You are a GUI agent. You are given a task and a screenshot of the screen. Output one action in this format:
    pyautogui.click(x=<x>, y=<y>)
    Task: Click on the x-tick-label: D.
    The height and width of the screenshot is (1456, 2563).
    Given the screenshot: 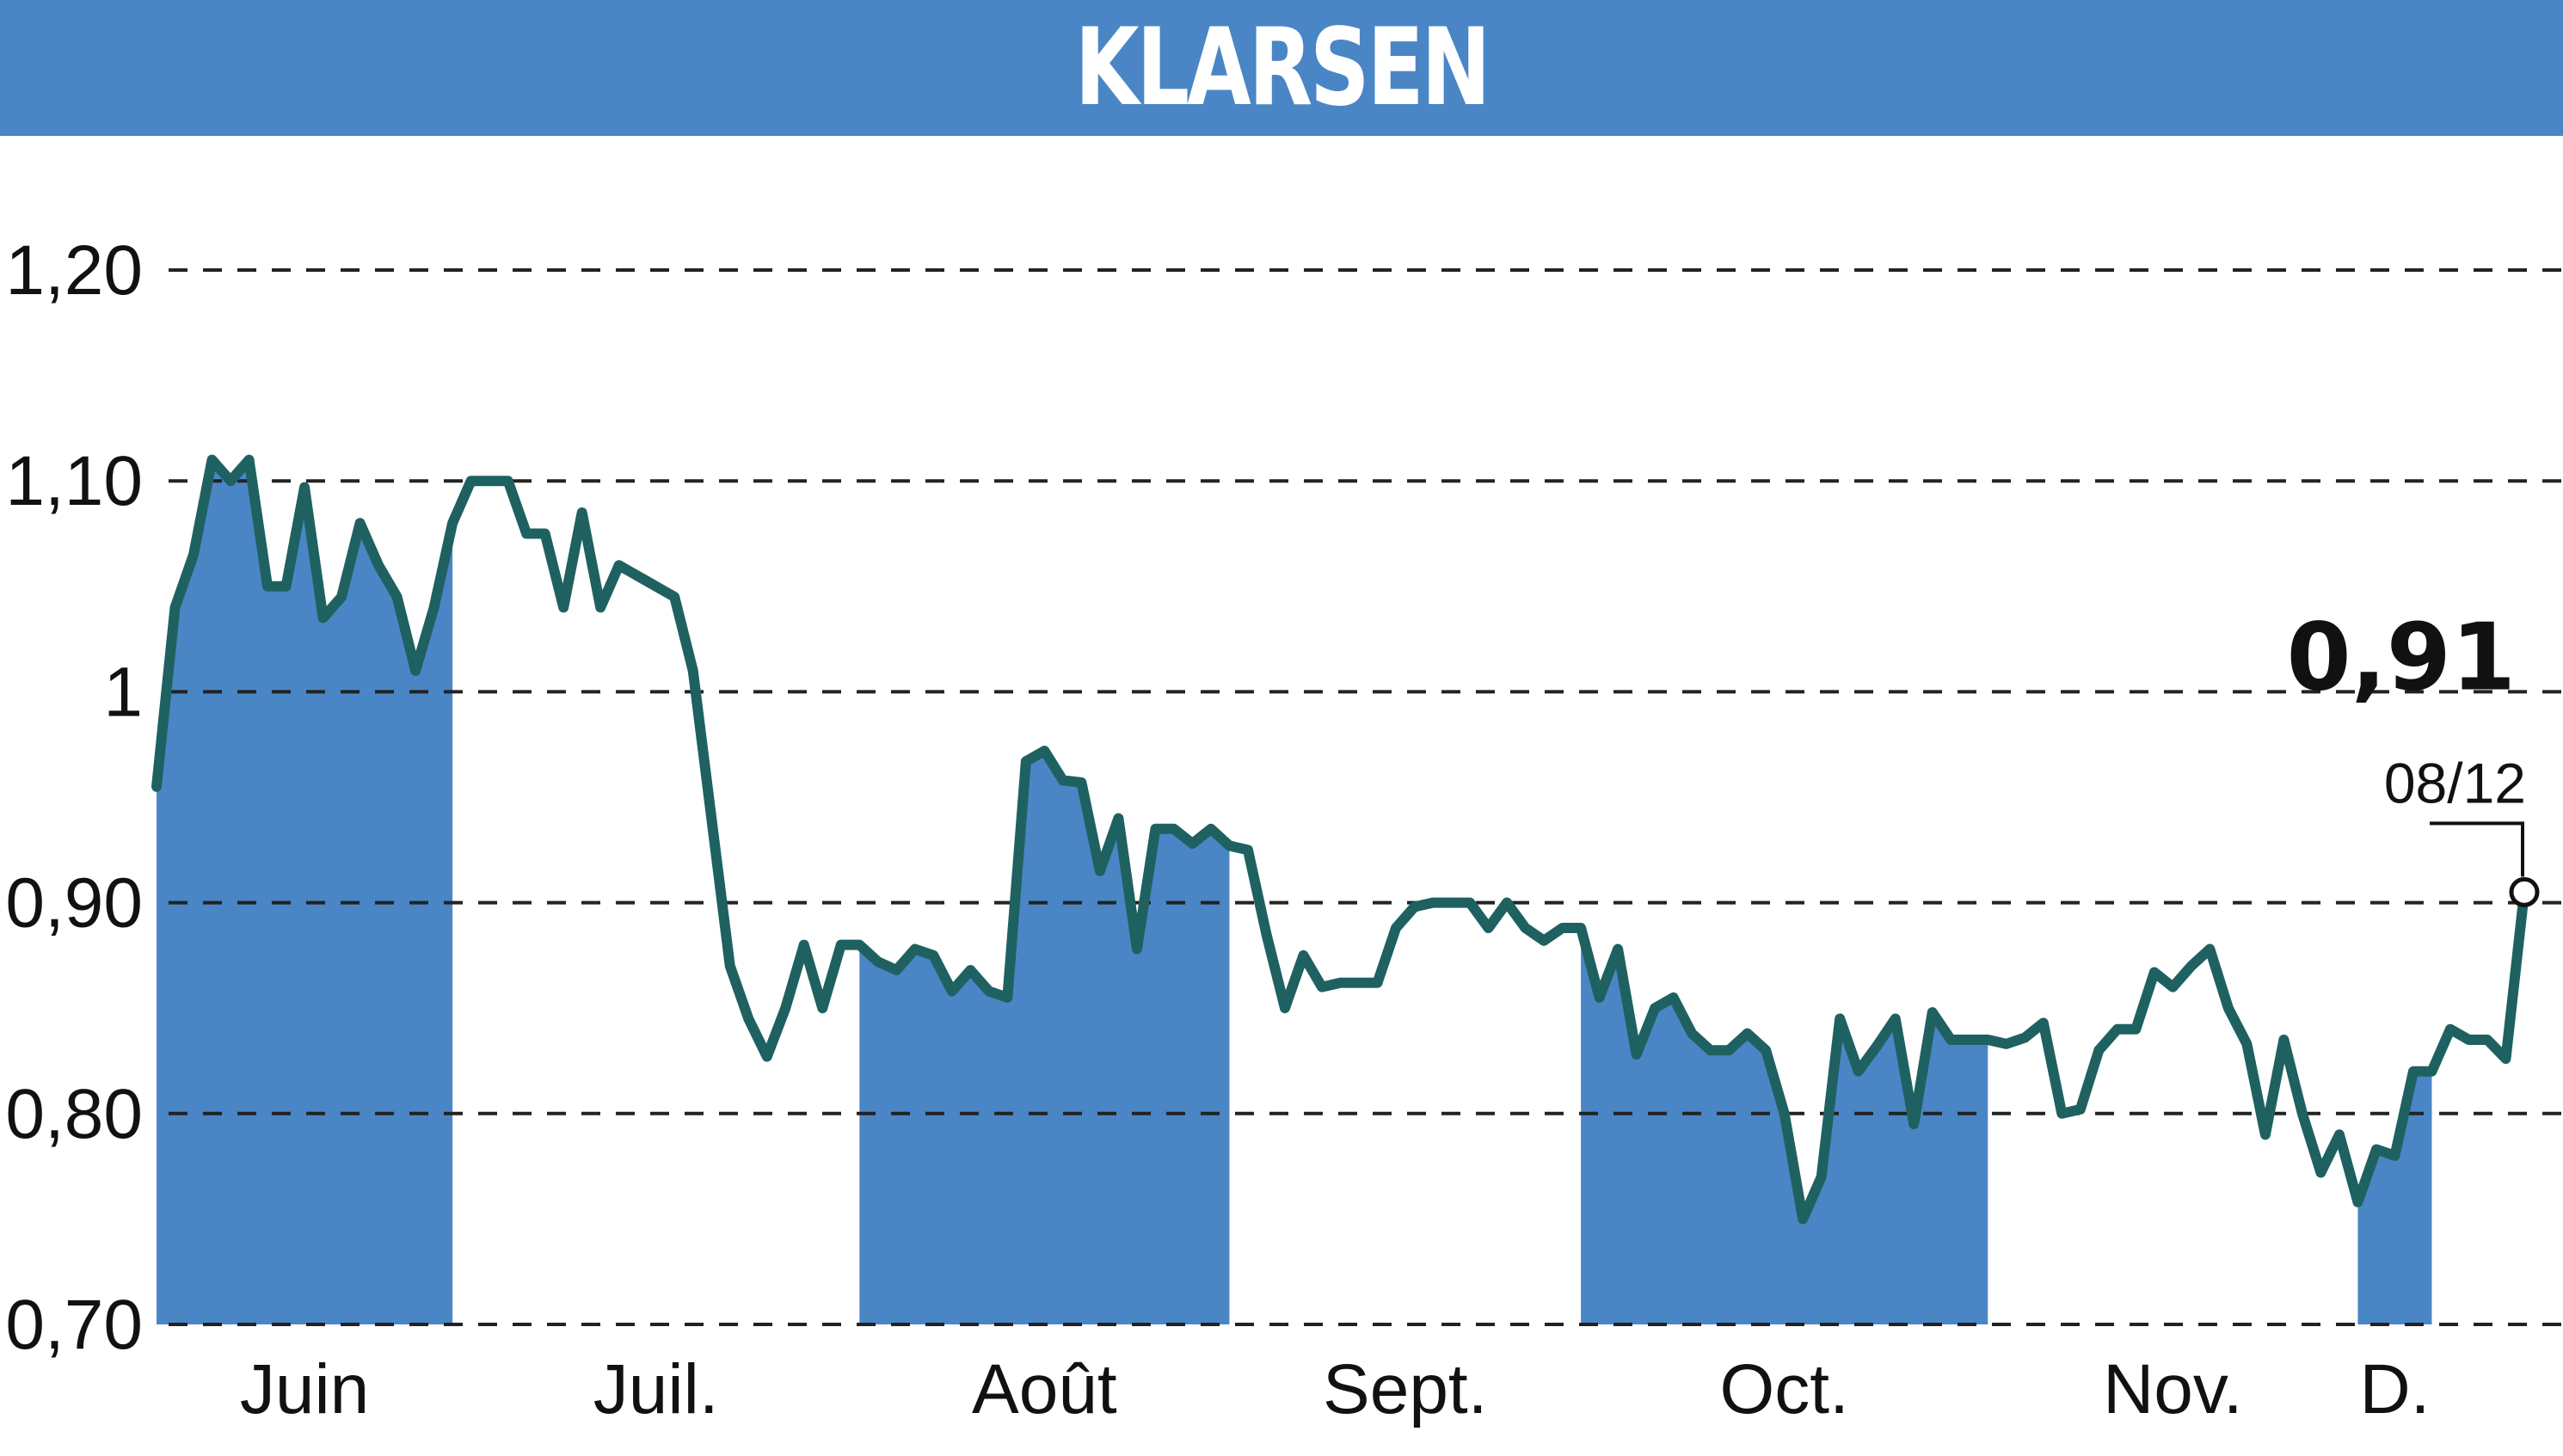 What is the action you would take?
    pyautogui.click(x=2394, y=1389)
    